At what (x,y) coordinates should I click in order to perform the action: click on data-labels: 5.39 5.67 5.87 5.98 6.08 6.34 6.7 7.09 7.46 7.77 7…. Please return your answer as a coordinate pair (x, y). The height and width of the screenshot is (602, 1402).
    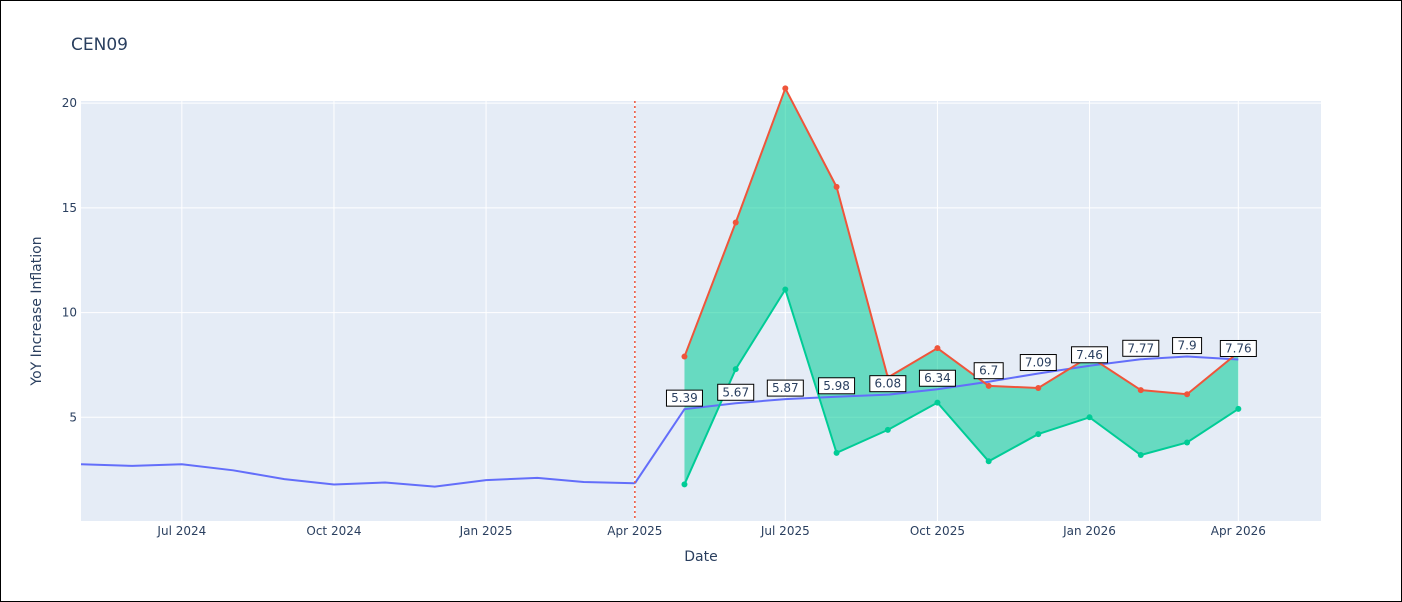
    Looking at the image, I should click on (961, 372).